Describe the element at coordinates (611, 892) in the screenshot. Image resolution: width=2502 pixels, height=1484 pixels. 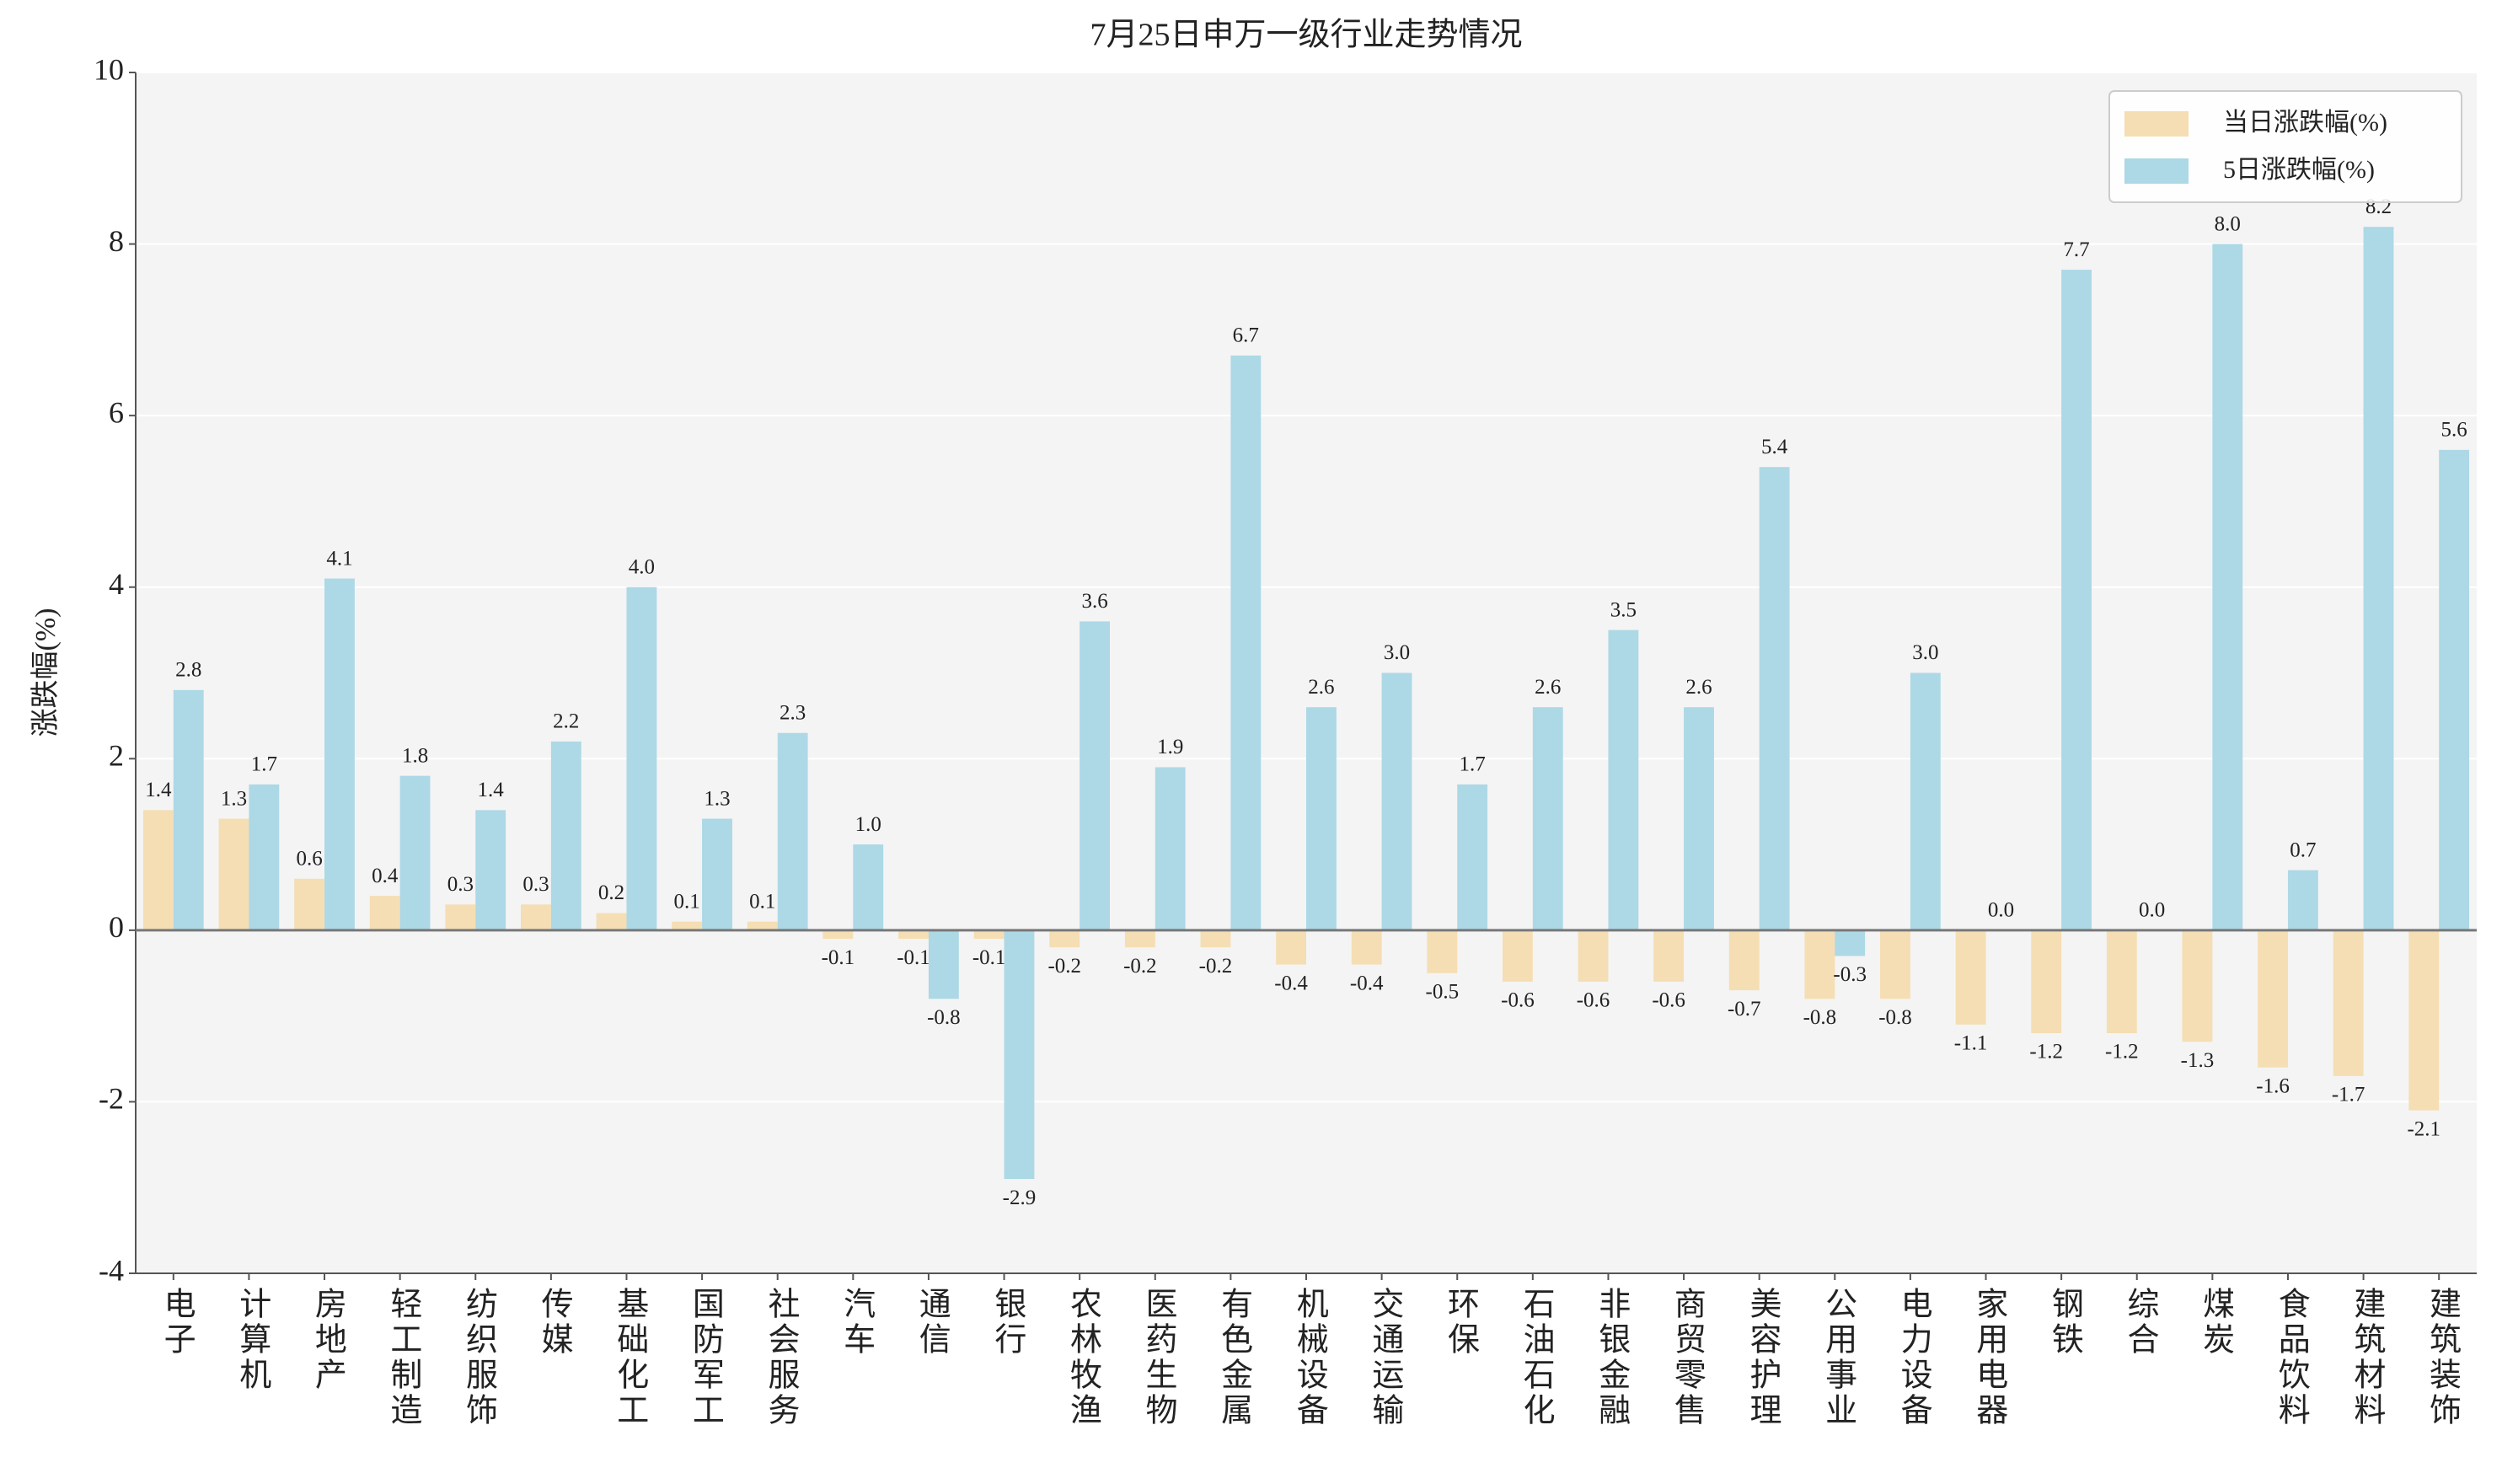
I see `value-label: 0.2` at that location.